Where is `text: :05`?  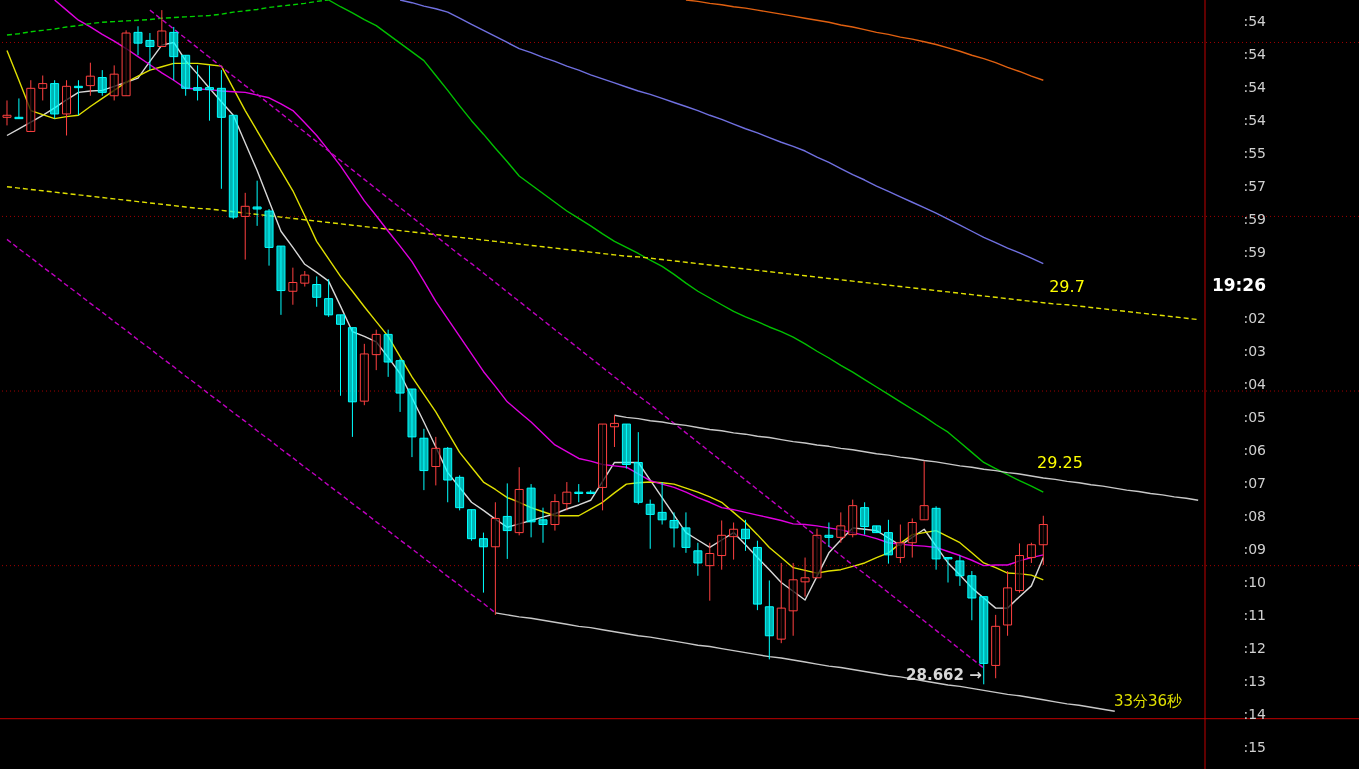 text: :05 is located at coordinates (1254, 417).